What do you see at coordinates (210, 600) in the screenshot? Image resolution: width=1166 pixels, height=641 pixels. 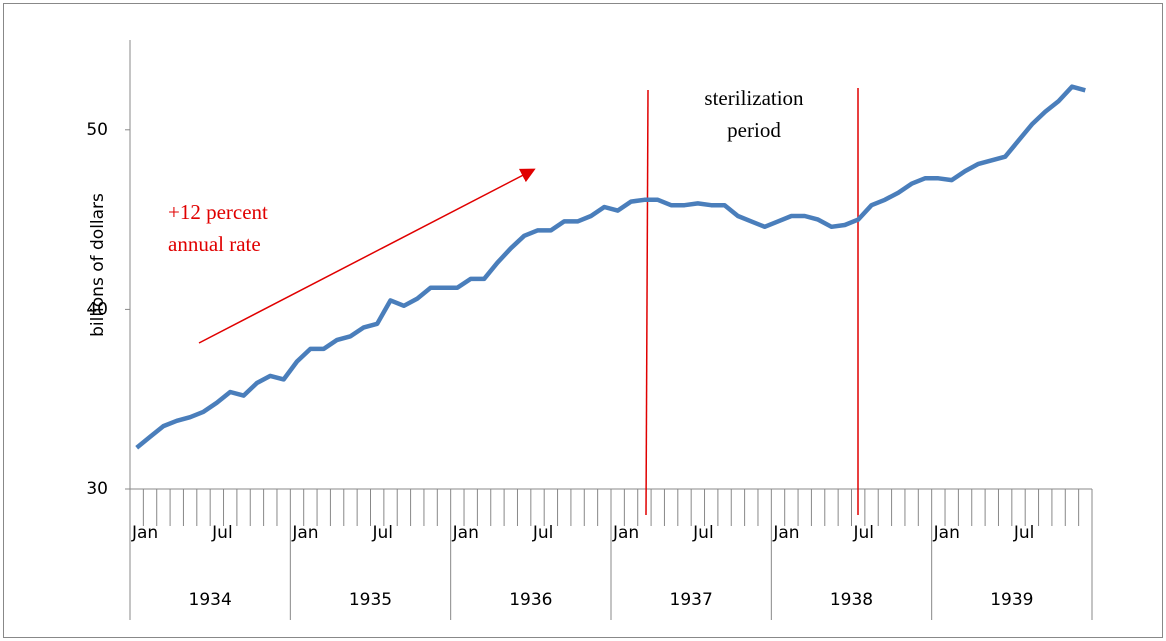 I see `year-label: 1934` at bounding box center [210, 600].